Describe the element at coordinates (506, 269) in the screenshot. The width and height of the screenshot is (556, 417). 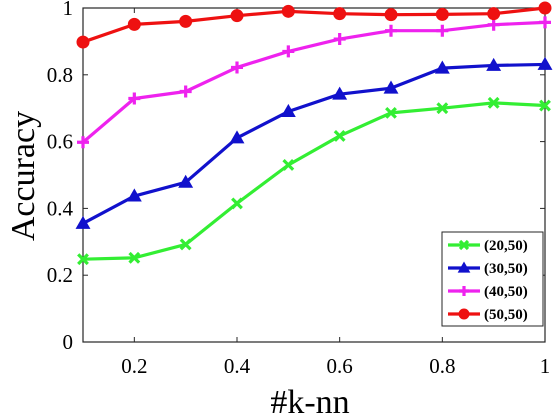
I see `legend-label: (30,50)` at that location.